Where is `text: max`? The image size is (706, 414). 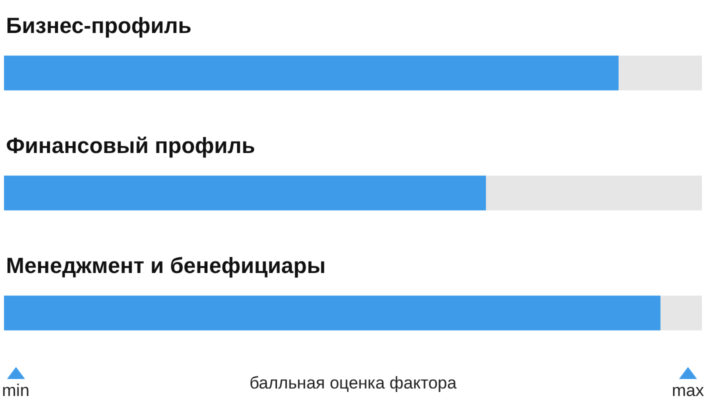
text: max is located at coordinates (688, 390).